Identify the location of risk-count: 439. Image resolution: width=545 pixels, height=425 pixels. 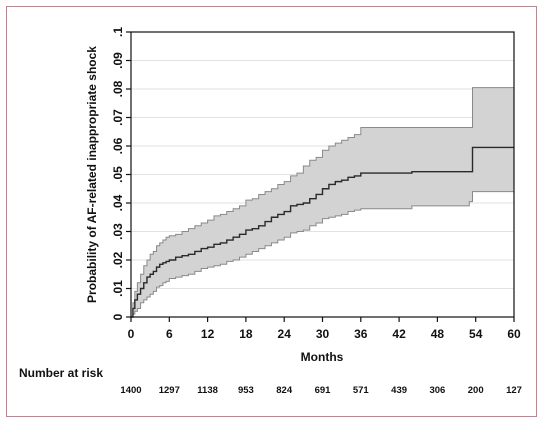
(399, 390).